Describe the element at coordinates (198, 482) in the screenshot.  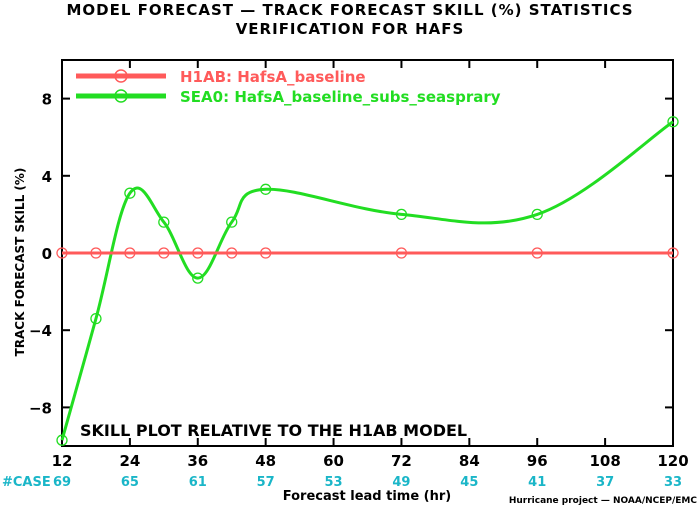
I see `case-count: 61` at that location.